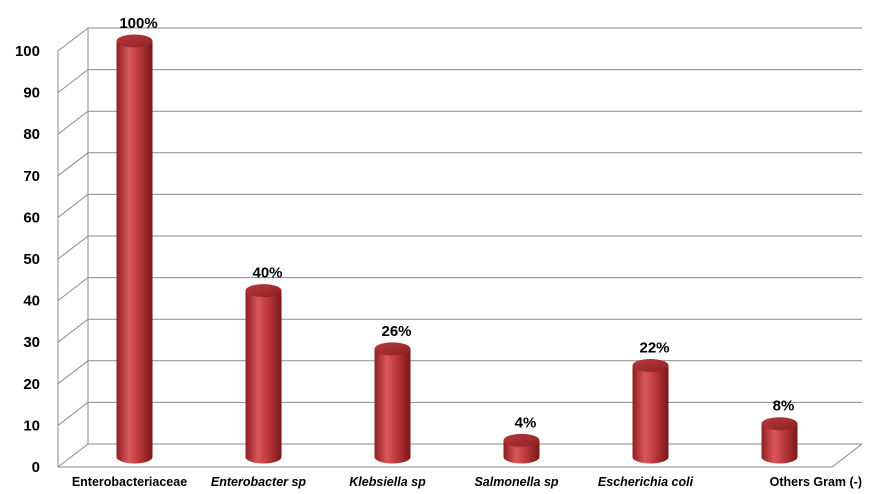  What do you see at coordinates (654, 347) in the screenshot?
I see `data-label: 22%` at bounding box center [654, 347].